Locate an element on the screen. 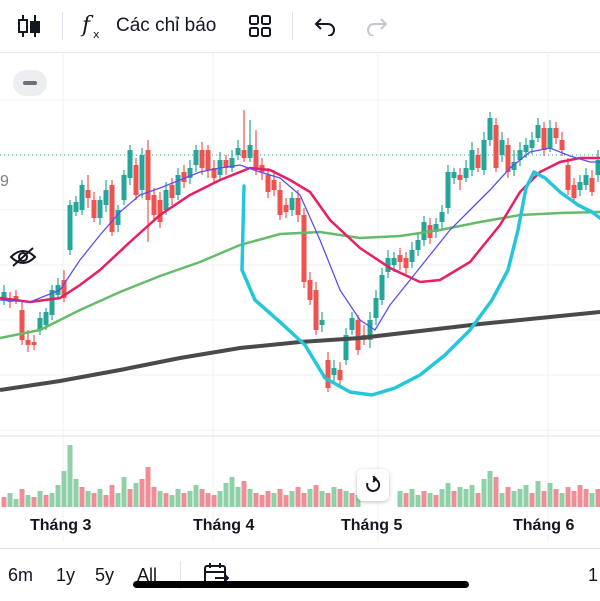  redo-icon is located at coordinates (377, 26).